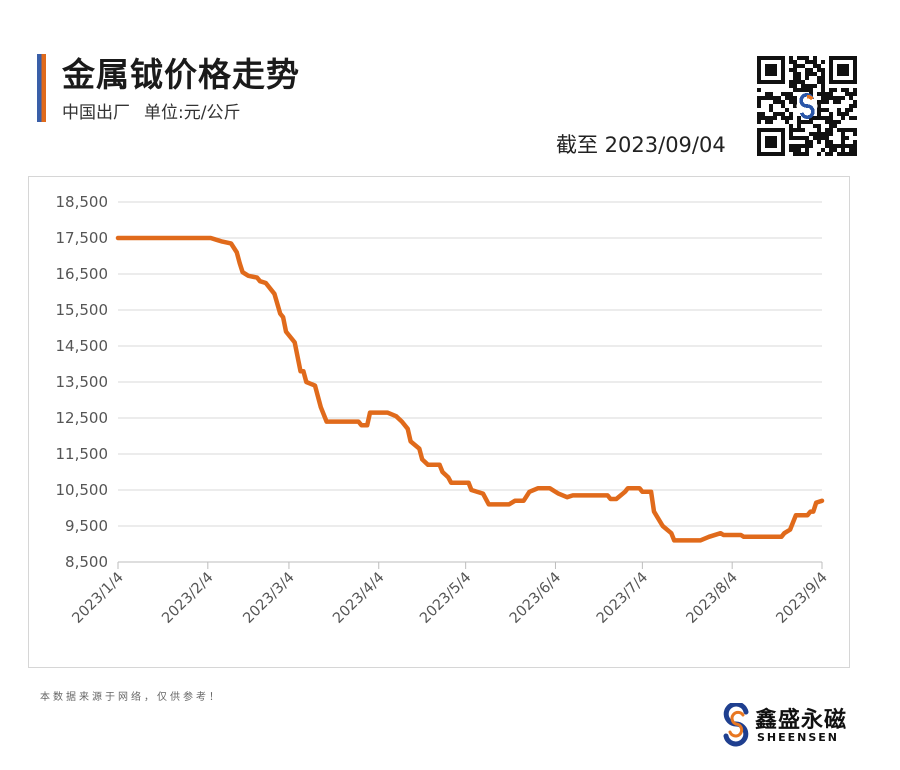 Image resolution: width=900 pixels, height=770 pixels. What do you see at coordinates (82, 202) in the screenshot?
I see `y-tick-label: 18,500` at bounding box center [82, 202].